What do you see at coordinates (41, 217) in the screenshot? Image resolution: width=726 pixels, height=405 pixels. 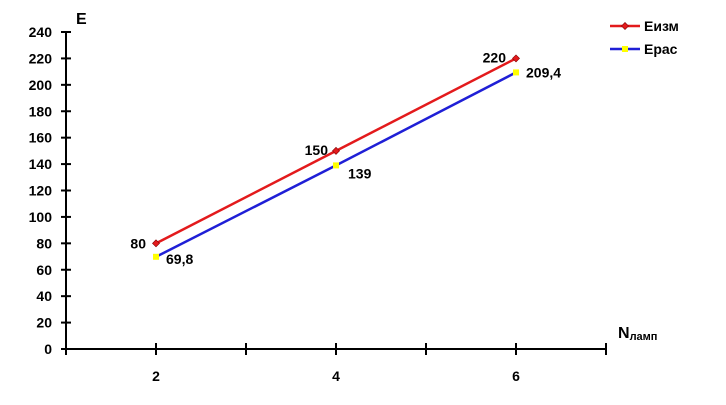 I see `y-tick-label: 100` at bounding box center [41, 217].